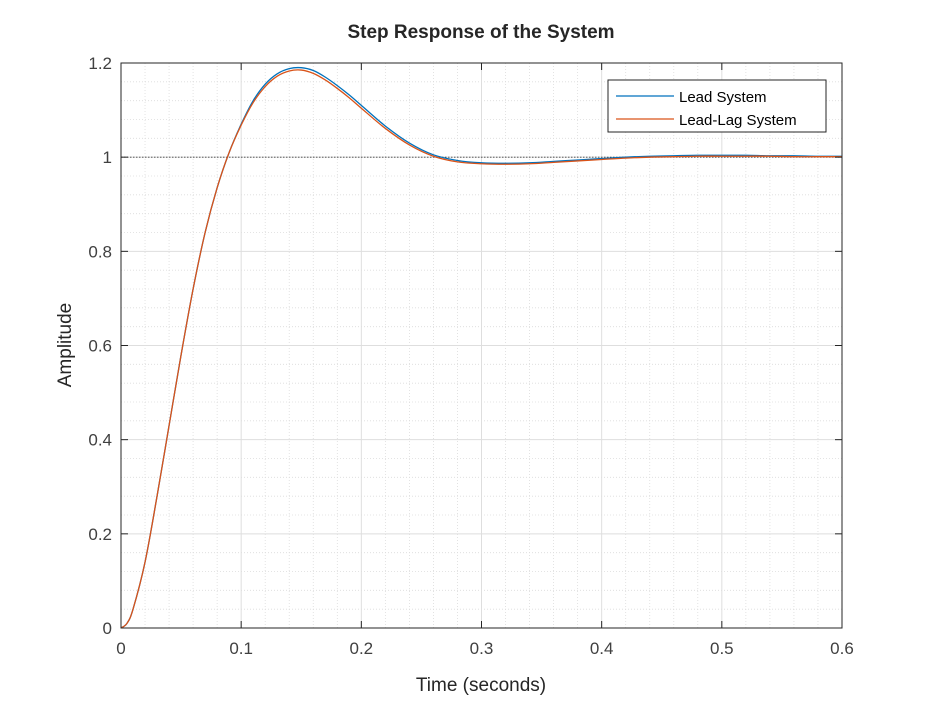 Image resolution: width=931 pixels, height=711 pixels. I want to click on x-tick-labels: 0 0.1 0.2 0.3 0.4 0.5 0.6, so click(485, 648).